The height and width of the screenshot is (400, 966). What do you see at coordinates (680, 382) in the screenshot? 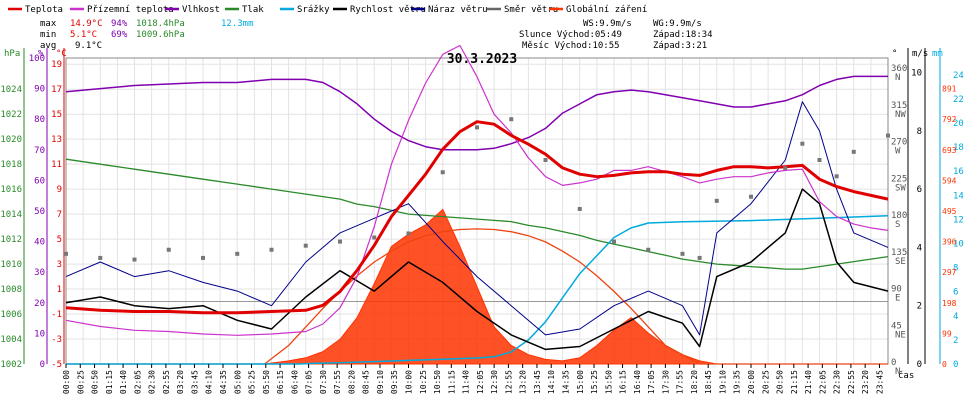
I see `x-tick-label: 17:55` at bounding box center [680, 382].